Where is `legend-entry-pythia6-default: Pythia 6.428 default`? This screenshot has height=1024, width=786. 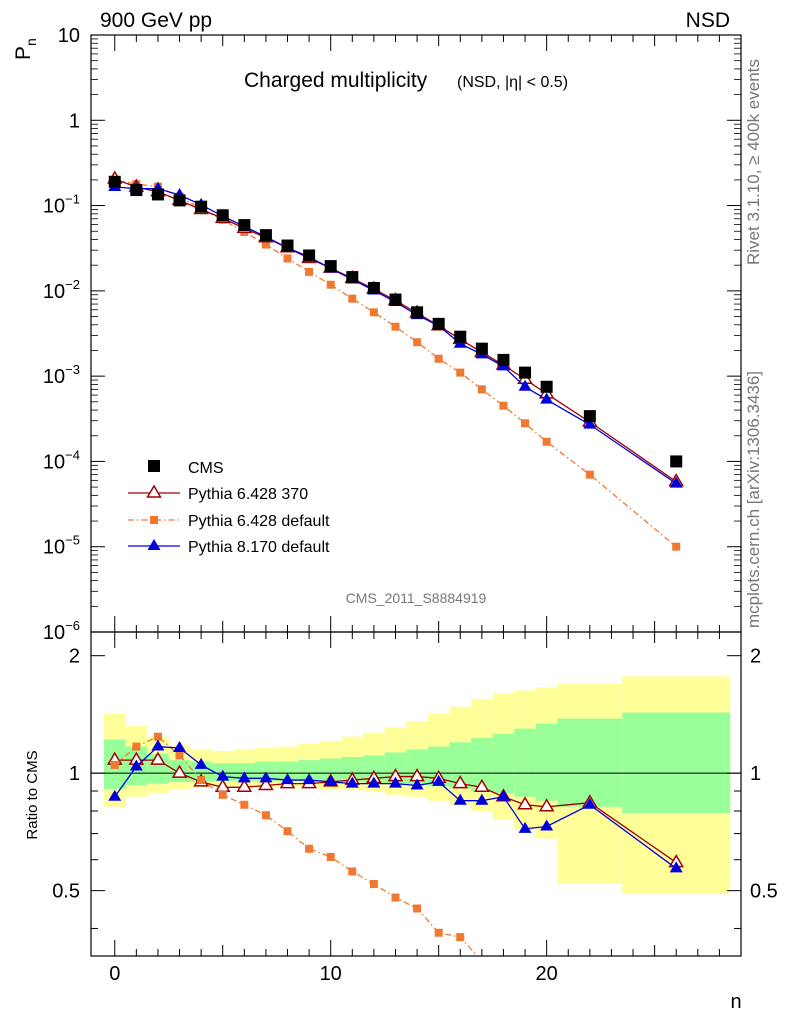
legend-entry-pythia6-default: Pythia 6.428 default is located at coordinates (229, 521).